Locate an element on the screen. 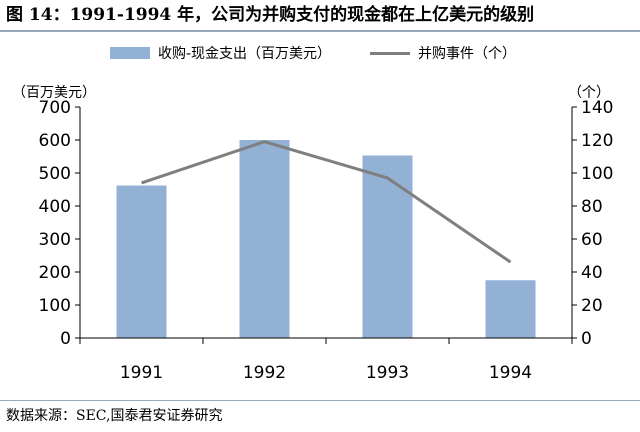  y-right-tick-label: 40 is located at coordinates (592, 273).